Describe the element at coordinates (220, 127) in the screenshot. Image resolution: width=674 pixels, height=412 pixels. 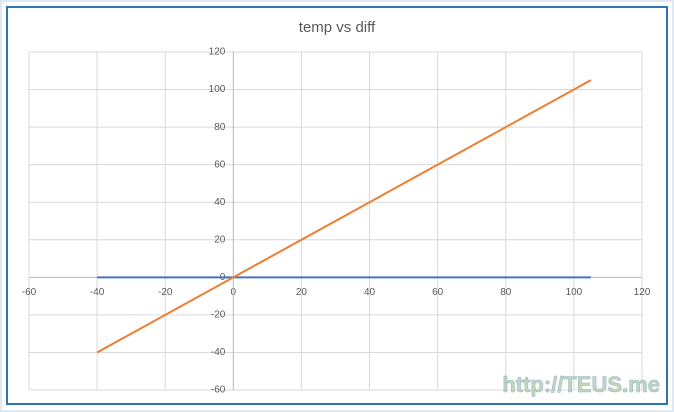
I see `y-tick-label: 80` at that location.